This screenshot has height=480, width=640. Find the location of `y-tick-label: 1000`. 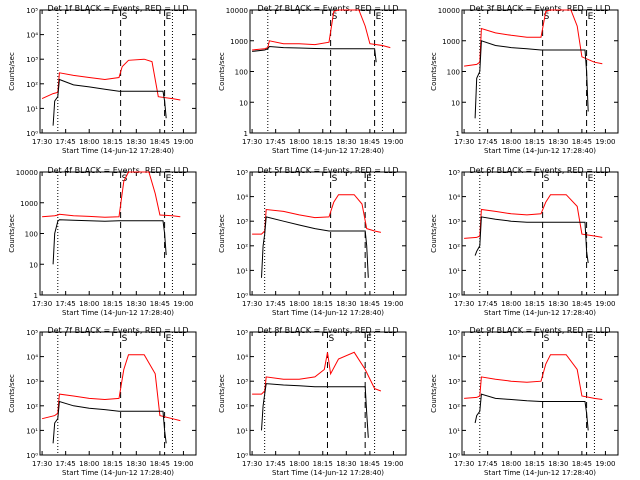

y-tick-label: 1000 is located at coordinates (451, 42).